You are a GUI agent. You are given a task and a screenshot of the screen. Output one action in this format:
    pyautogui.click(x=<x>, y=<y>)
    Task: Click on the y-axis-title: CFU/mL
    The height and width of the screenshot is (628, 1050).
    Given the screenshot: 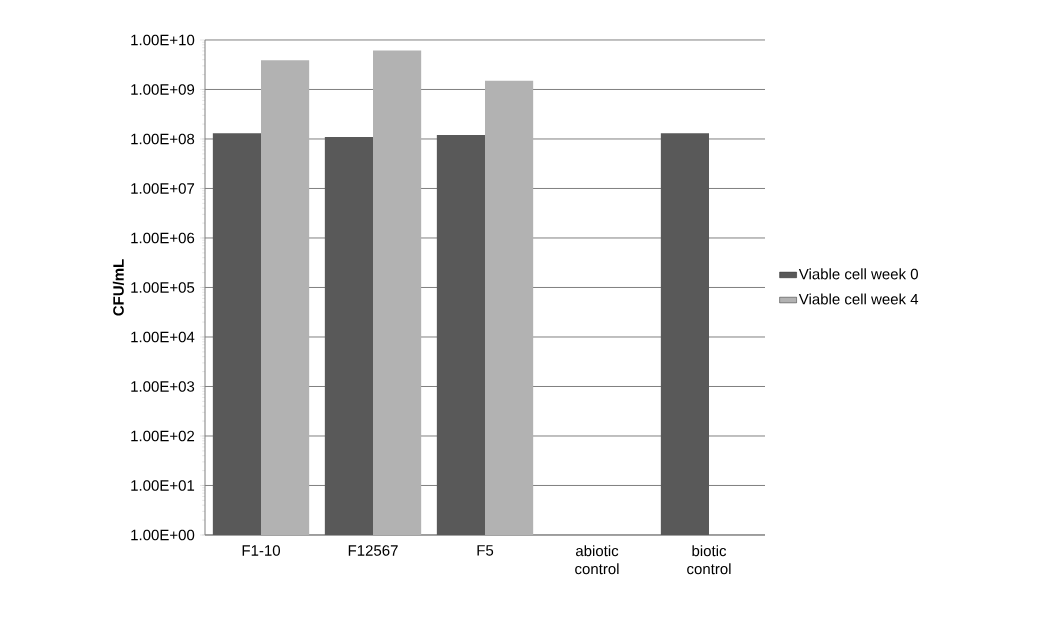 What is the action you would take?
    pyautogui.click(x=118, y=287)
    